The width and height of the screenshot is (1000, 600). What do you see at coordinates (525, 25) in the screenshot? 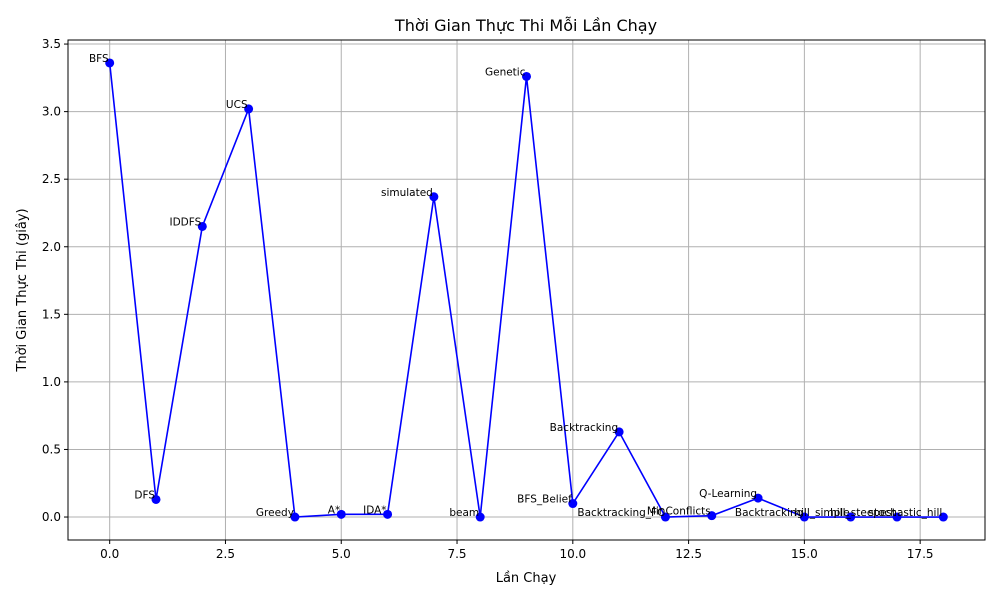
I see `chart-title: Thời Gian Thực Thi Mỗi Lần Chạy` at bounding box center [525, 25].